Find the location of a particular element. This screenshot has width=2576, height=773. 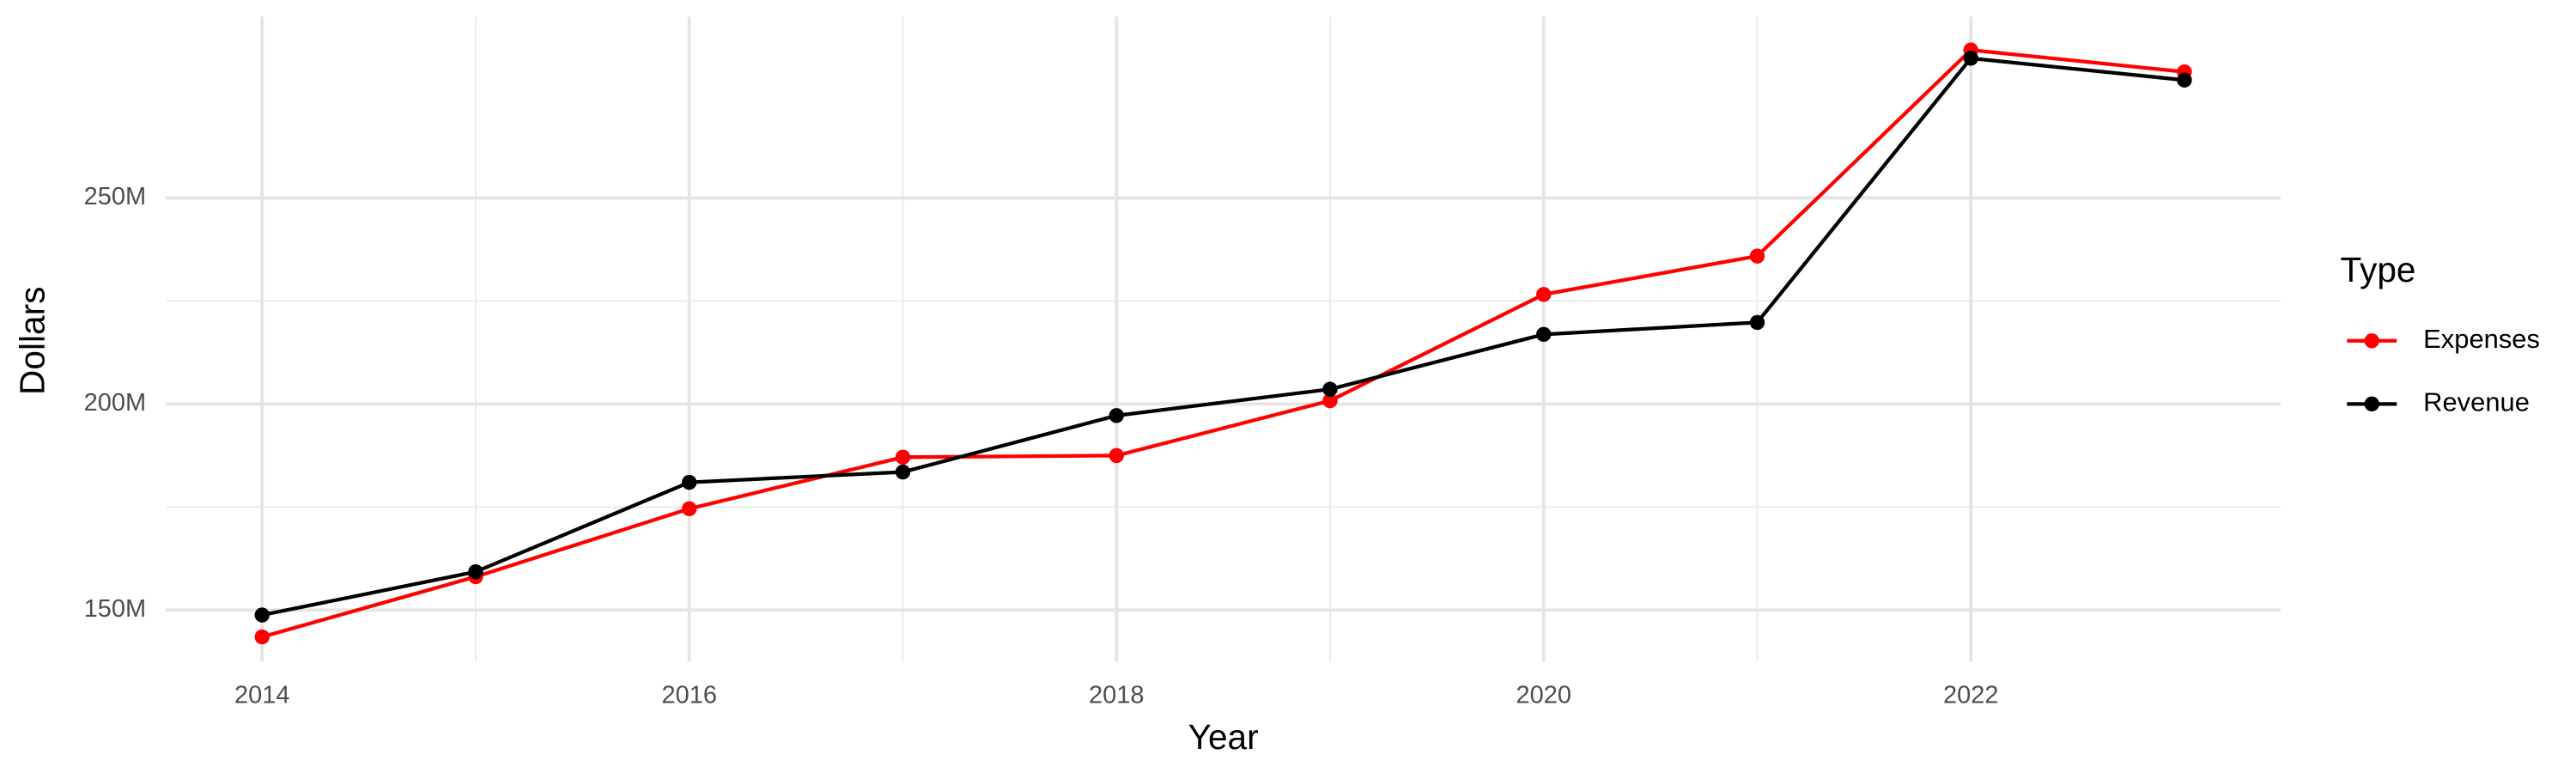

legend-label: Expenses is located at coordinates (2481, 339).